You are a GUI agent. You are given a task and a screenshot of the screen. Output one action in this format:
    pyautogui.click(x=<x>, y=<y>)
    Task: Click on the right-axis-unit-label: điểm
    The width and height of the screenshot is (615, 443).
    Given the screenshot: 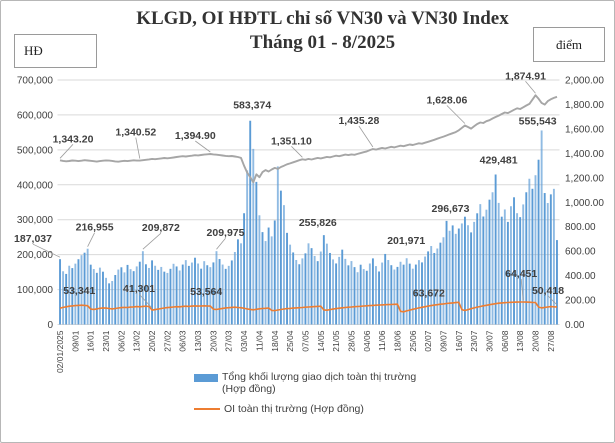 What is the action you would take?
    pyautogui.click(x=569, y=44)
    